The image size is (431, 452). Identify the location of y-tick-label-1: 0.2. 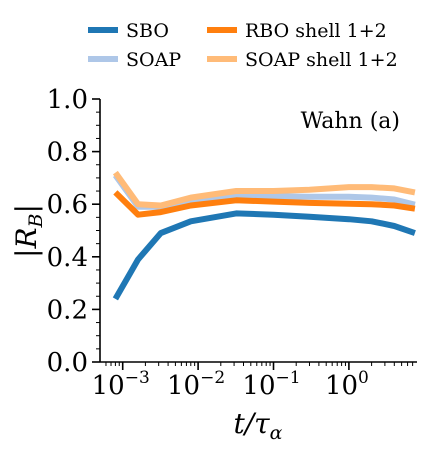
(67, 310).